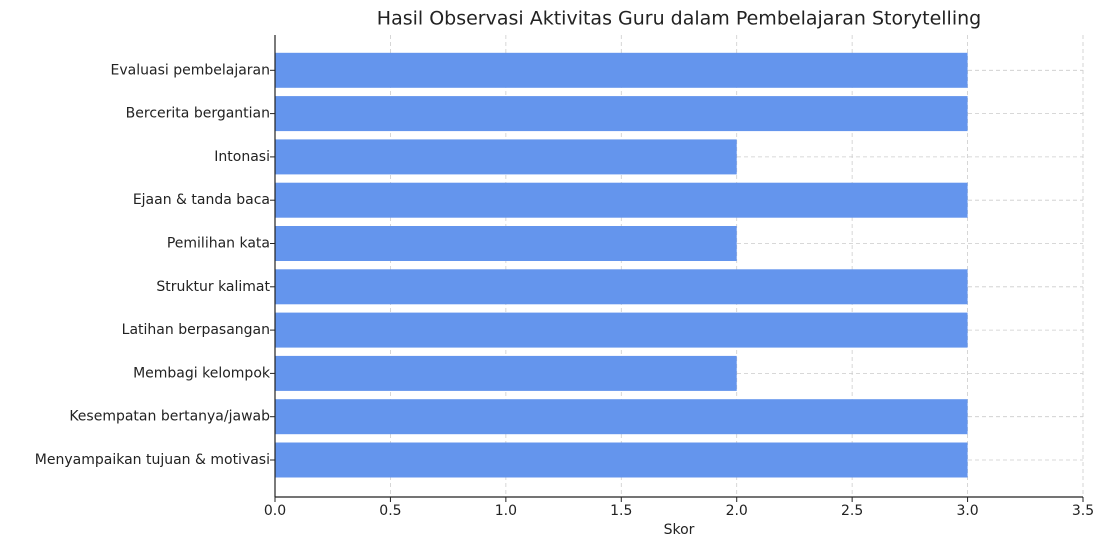 Image resolution: width=1097 pixels, height=537 pixels. Describe the element at coordinates (679, 529) in the screenshot. I see `x-axis-label: Skor` at that location.